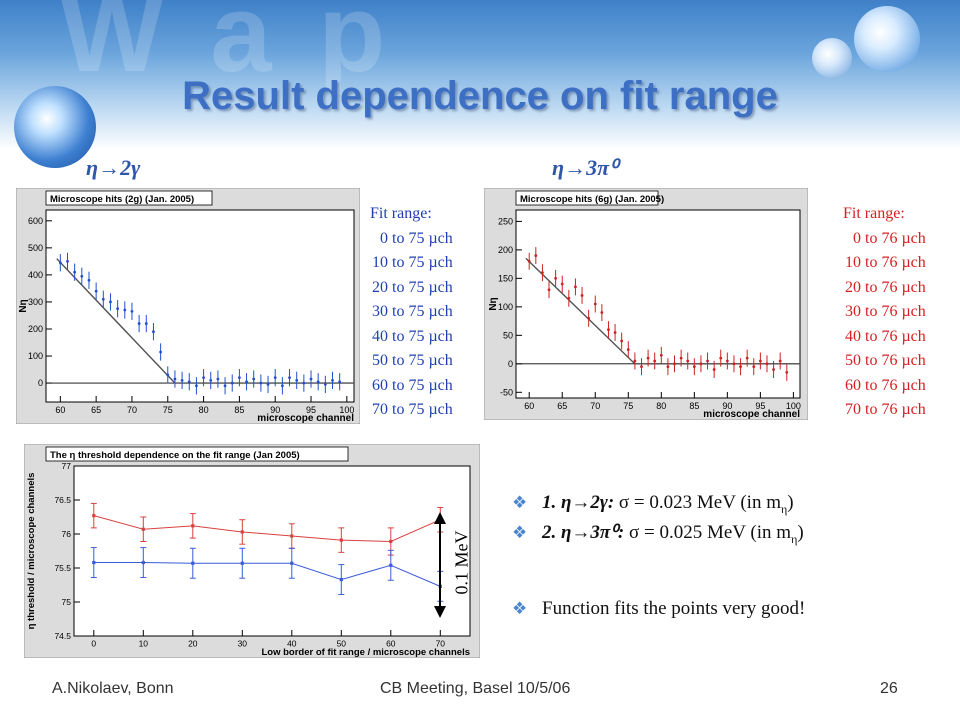 The width and height of the screenshot is (960, 720). What do you see at coordinates (62, 636) in the screenshot?
I see `y-tick-label: 74.5` at bounding box center [62, 636].